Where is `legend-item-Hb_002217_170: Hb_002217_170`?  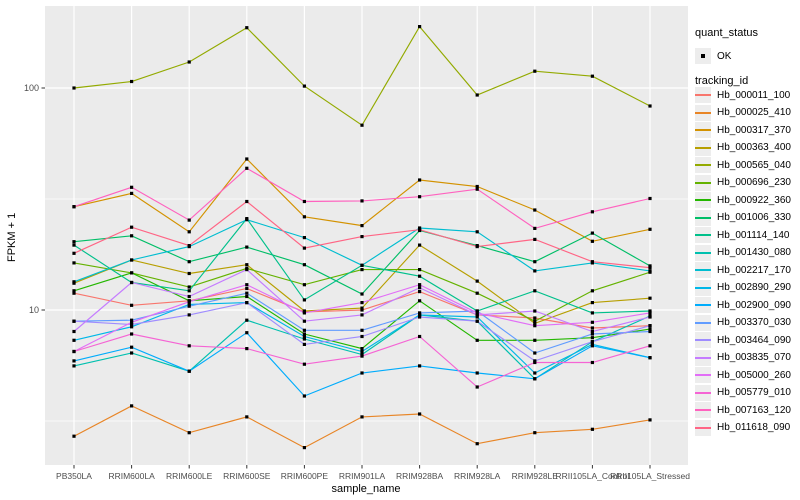 legend-item-Hb_002217_170: Hb_002217_170 is located at coordinates (743, 270).